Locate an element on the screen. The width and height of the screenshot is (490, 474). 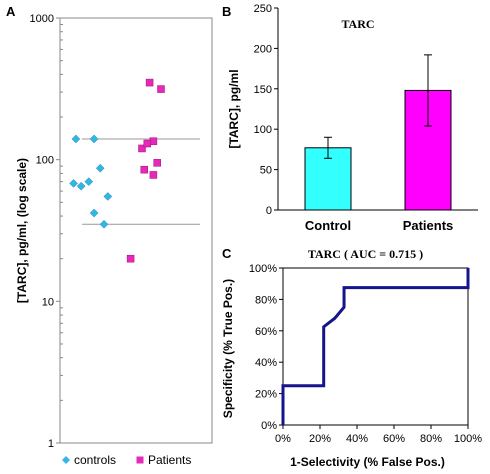
y-tick-label-c: 20% is located at coordinates (266, 395).